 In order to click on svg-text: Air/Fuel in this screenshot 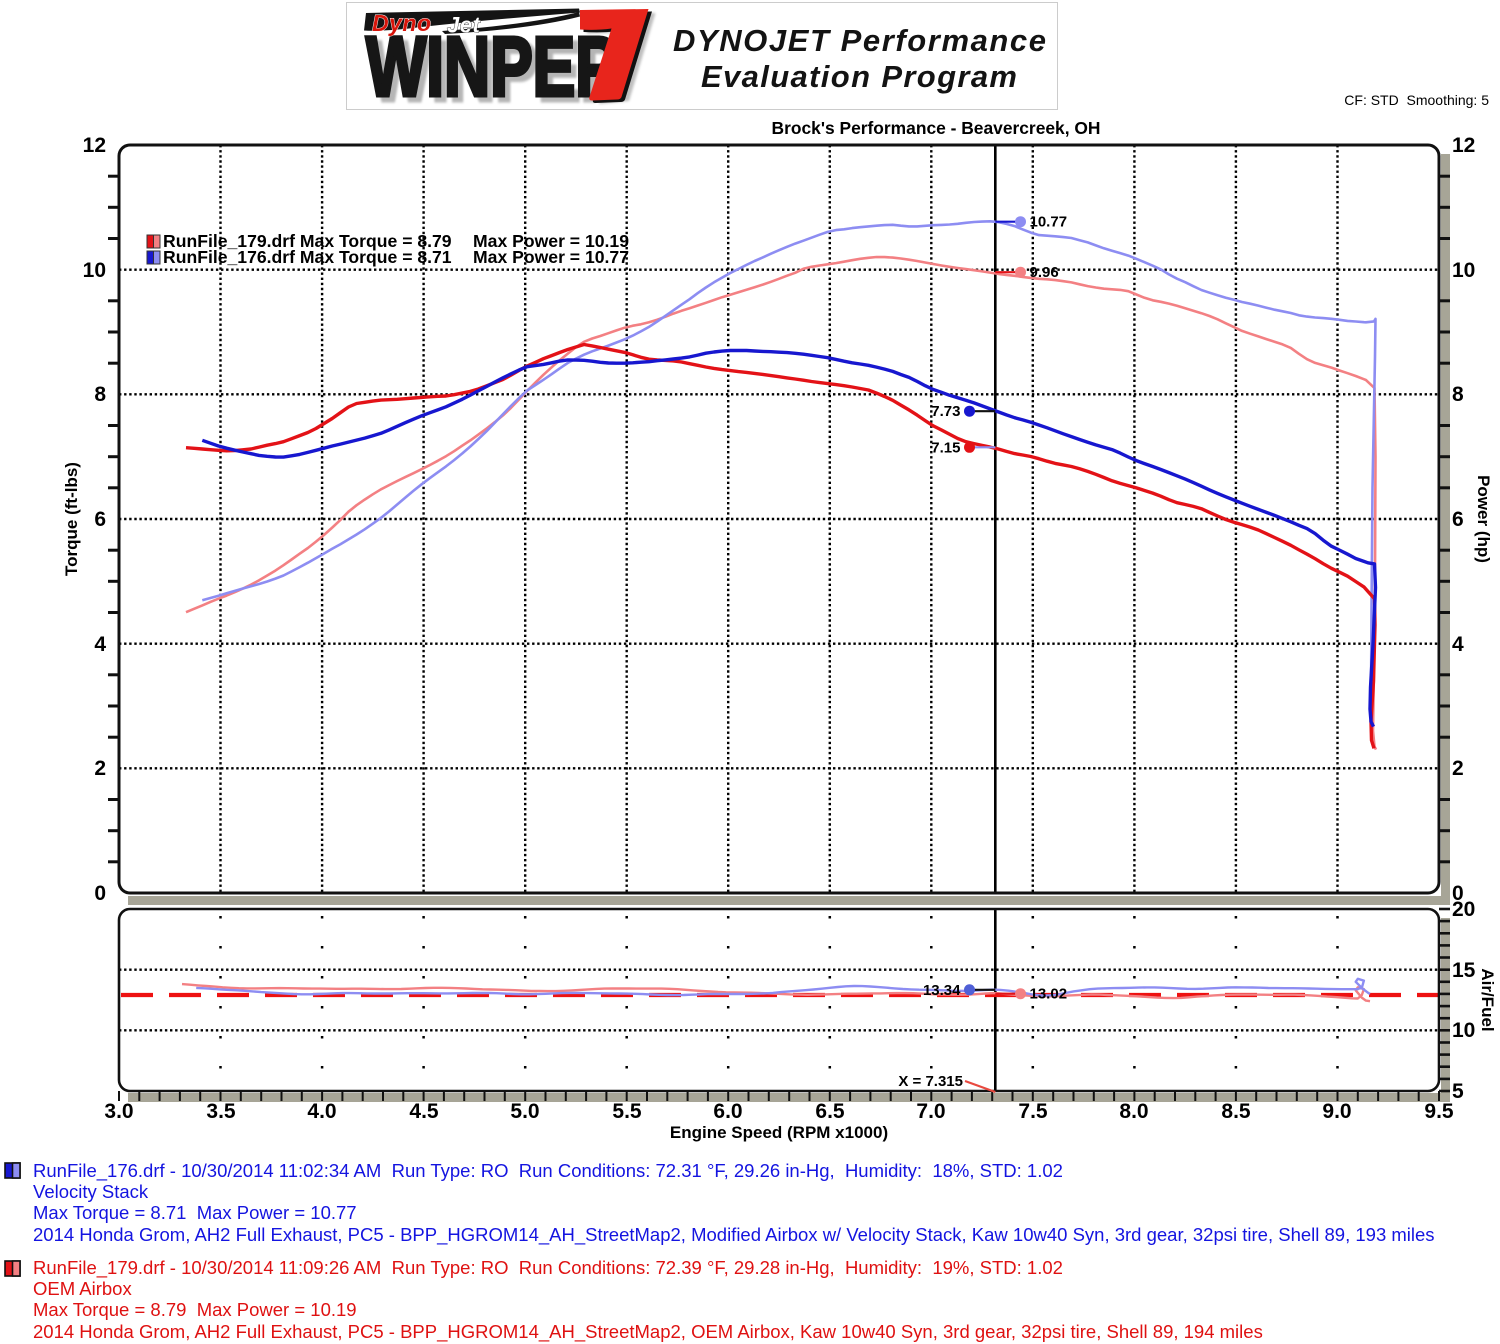, I will do `click(1487, 999)`.